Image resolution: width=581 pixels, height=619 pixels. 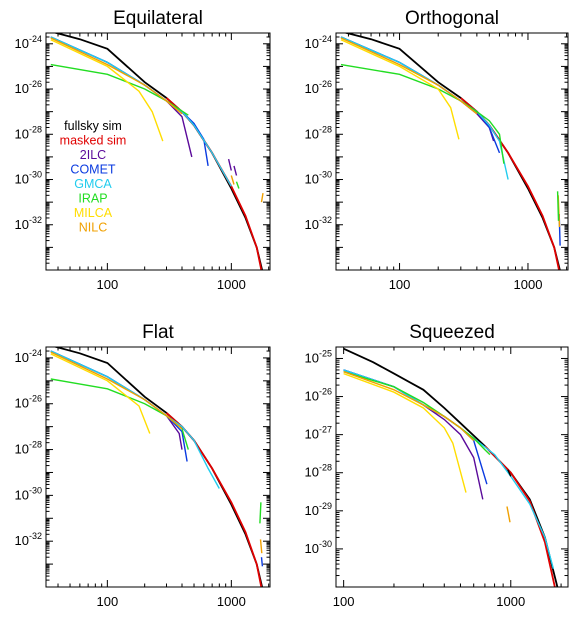 I want to click on legend-entry: 2ILC, so click(x=93, y=155).